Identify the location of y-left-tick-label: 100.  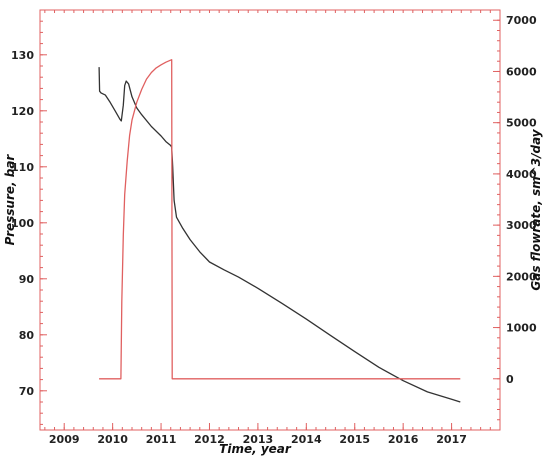
(22, 223).